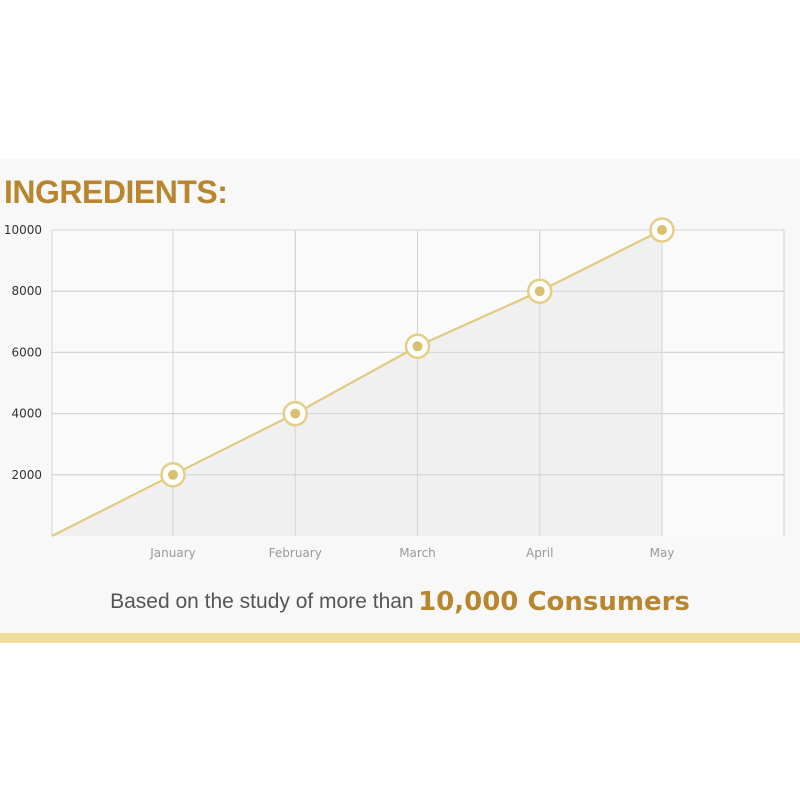 This screenshot has width=800, height=800. What do you see at coordinates (26, 475) in the screenshot?
I see `y-tick-label: 2000` at bounding box center [26, 475].